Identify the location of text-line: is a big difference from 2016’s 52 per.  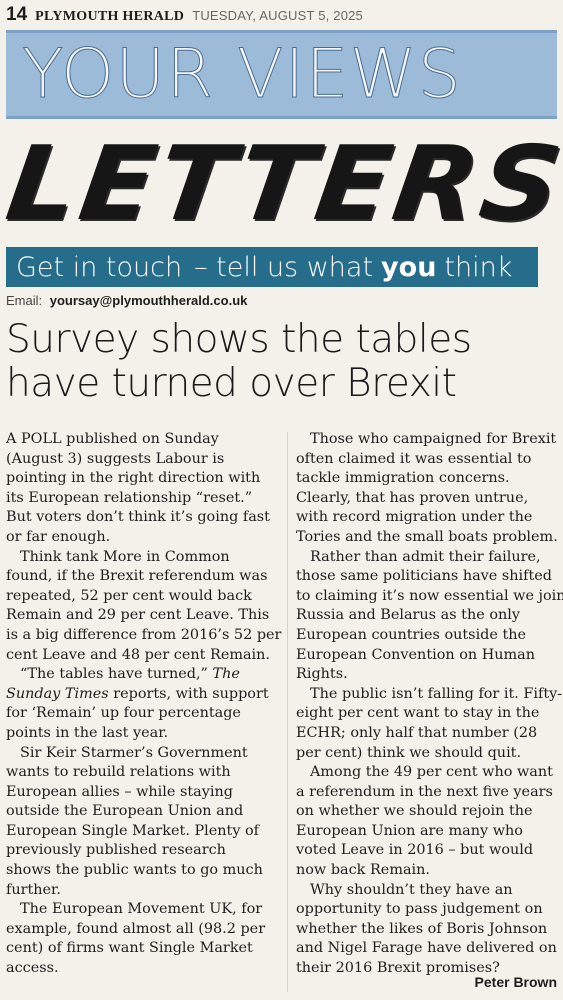
(144, 634).